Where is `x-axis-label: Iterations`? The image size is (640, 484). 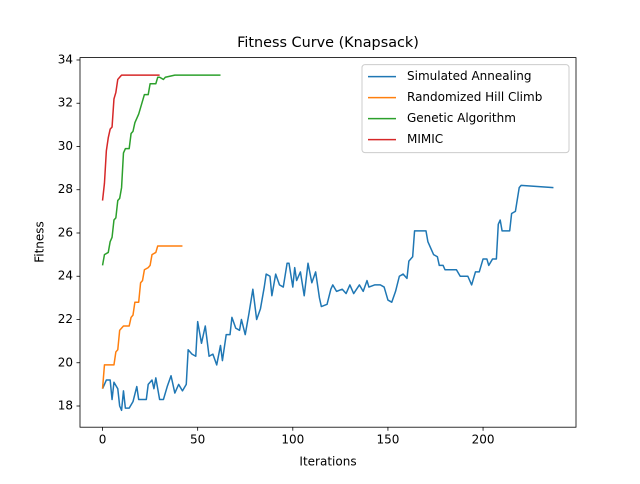
x-axis-label: Iterations is located at coordinates (327, 462).